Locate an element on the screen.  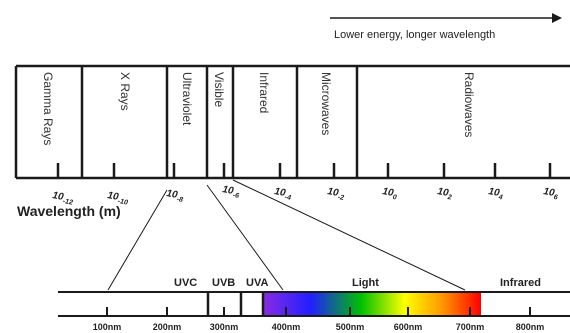
tick-exponent: -4 is located at coordinates (287, 198).